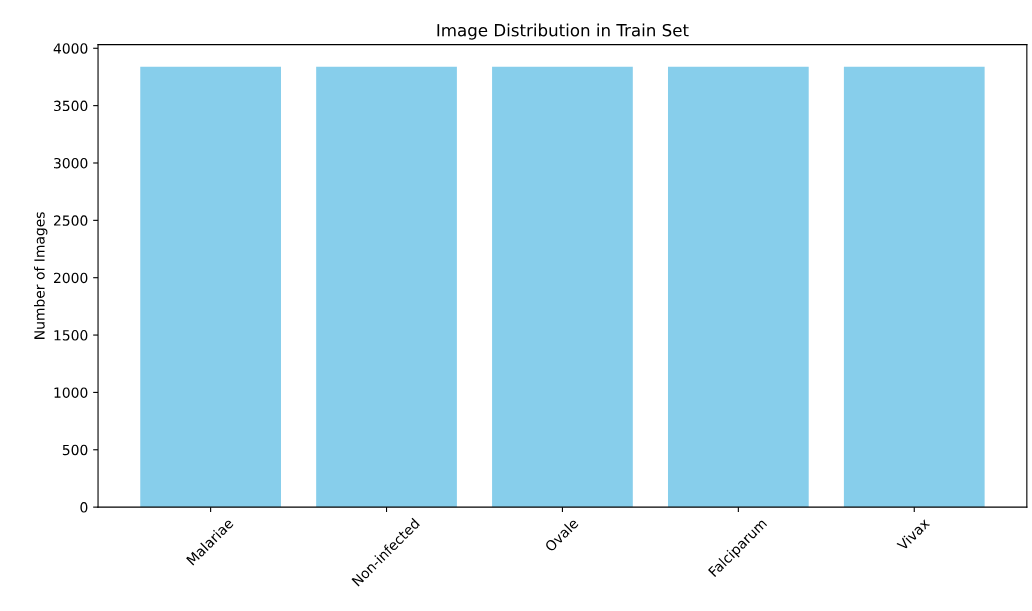 Image resolution: width=1032 pixels, height=611 pixels. I want to click on y-tick-label: 1000, so click(71, 392).